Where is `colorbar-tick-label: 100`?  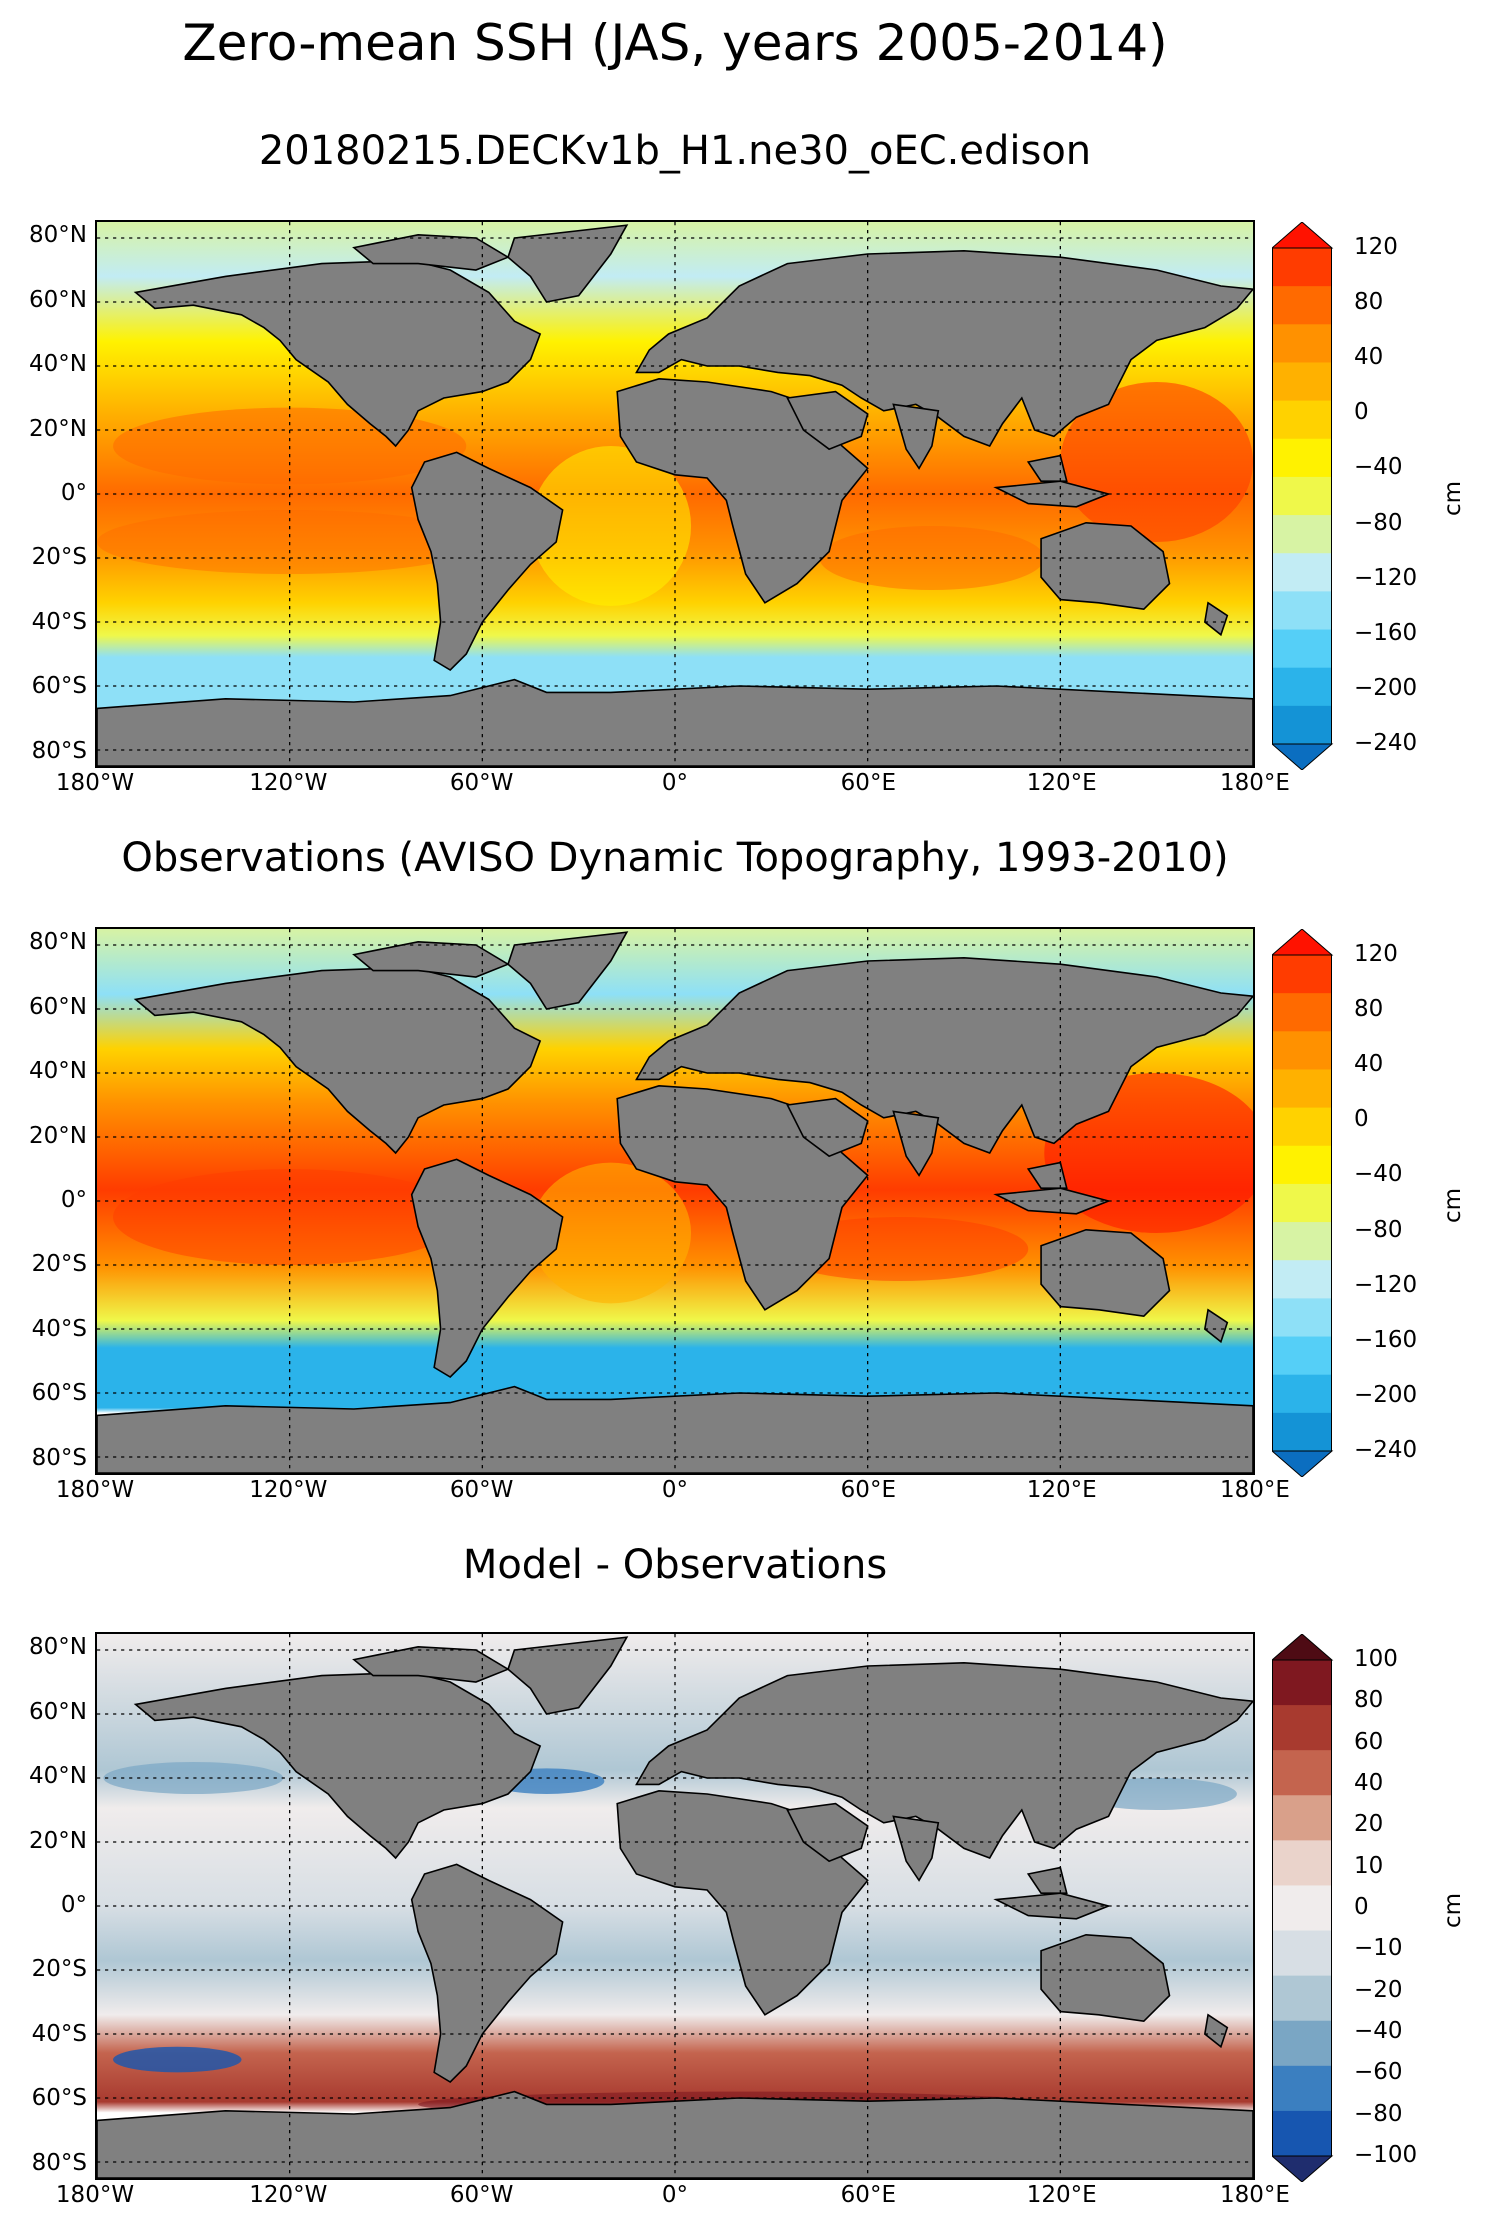
colorbar-tick-label: 100 is located at coordinates (1376, 1659).